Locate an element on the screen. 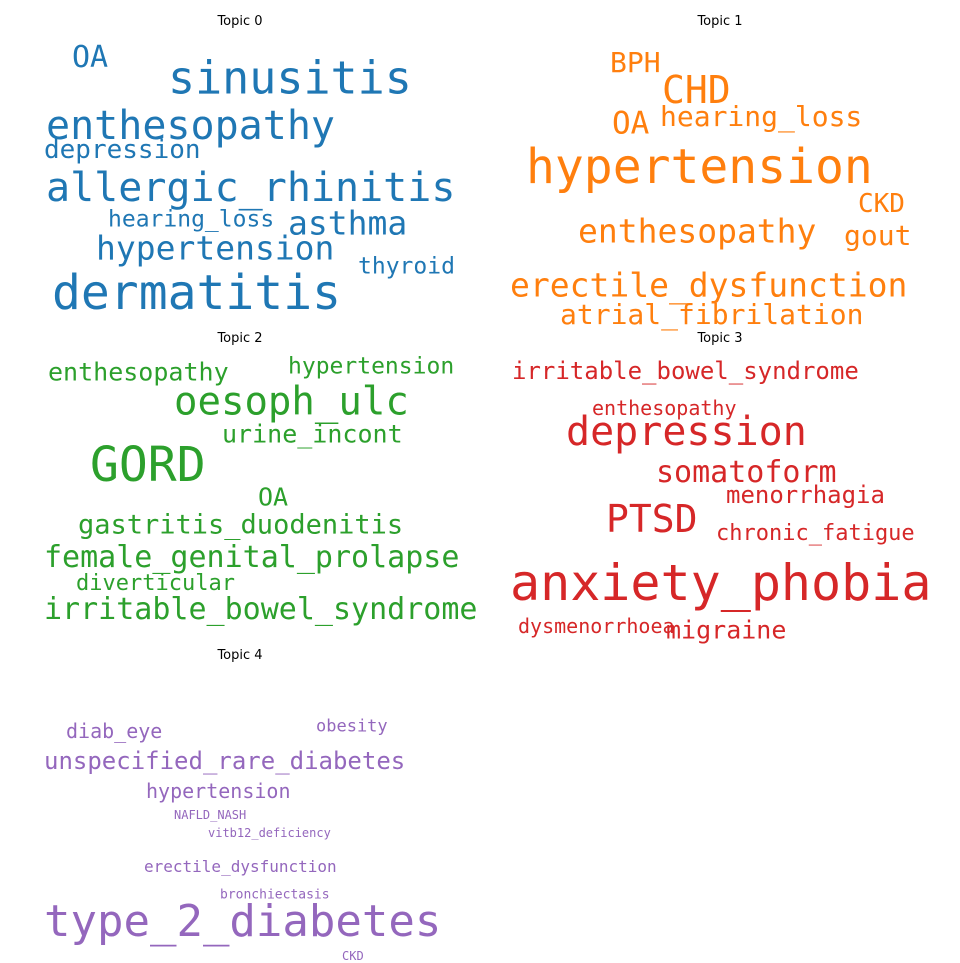 The image size is (960, 963). cloud-word: diverticular is located at coordinates (155, 583).